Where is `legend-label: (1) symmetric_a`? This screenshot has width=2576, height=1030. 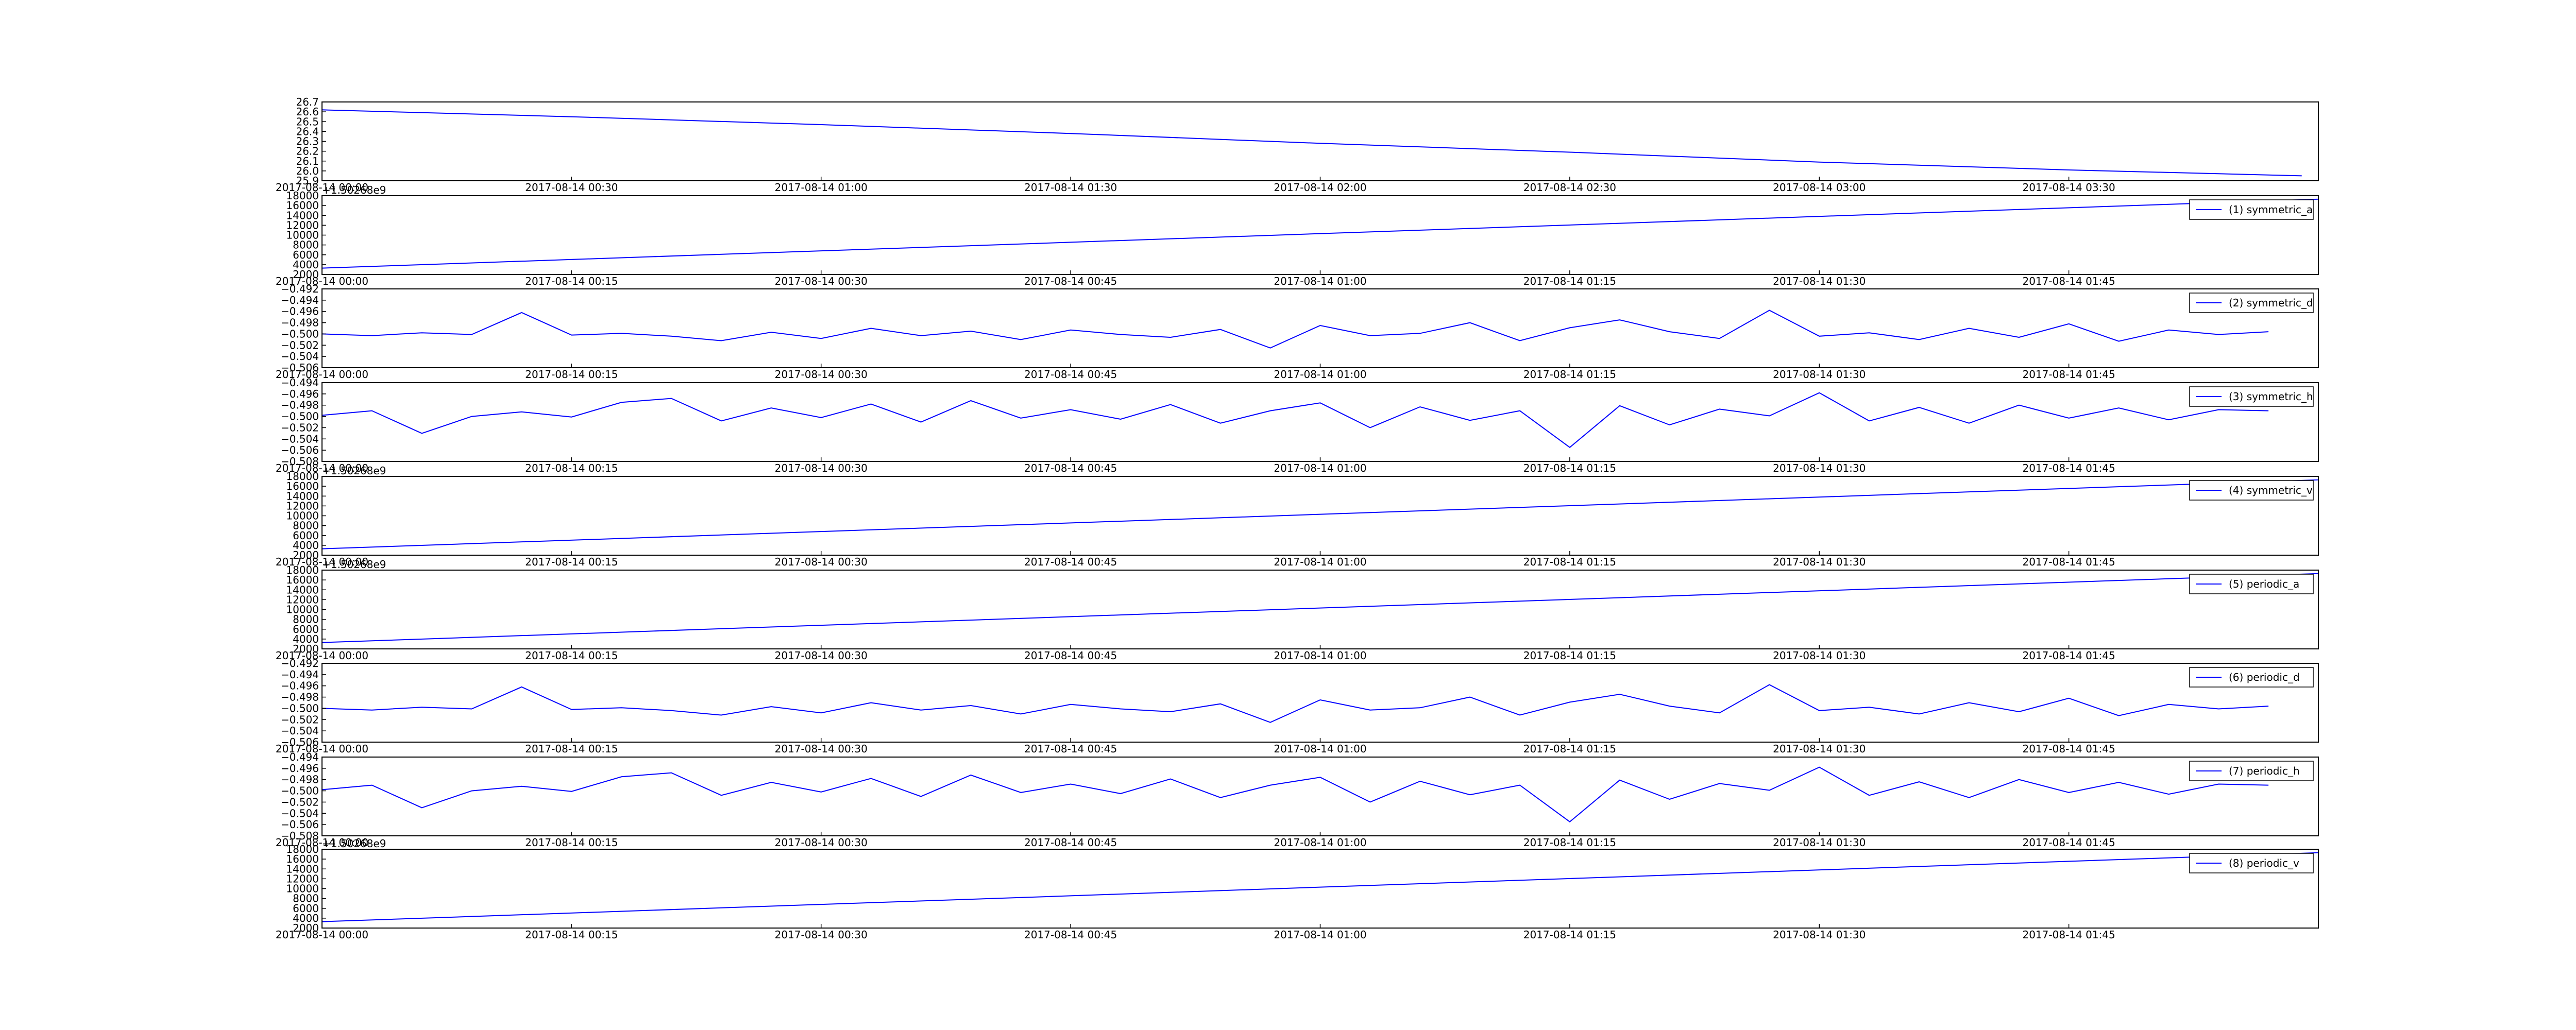 legend-label: (1) symmetric_a is located at coordinates (2271, 209).